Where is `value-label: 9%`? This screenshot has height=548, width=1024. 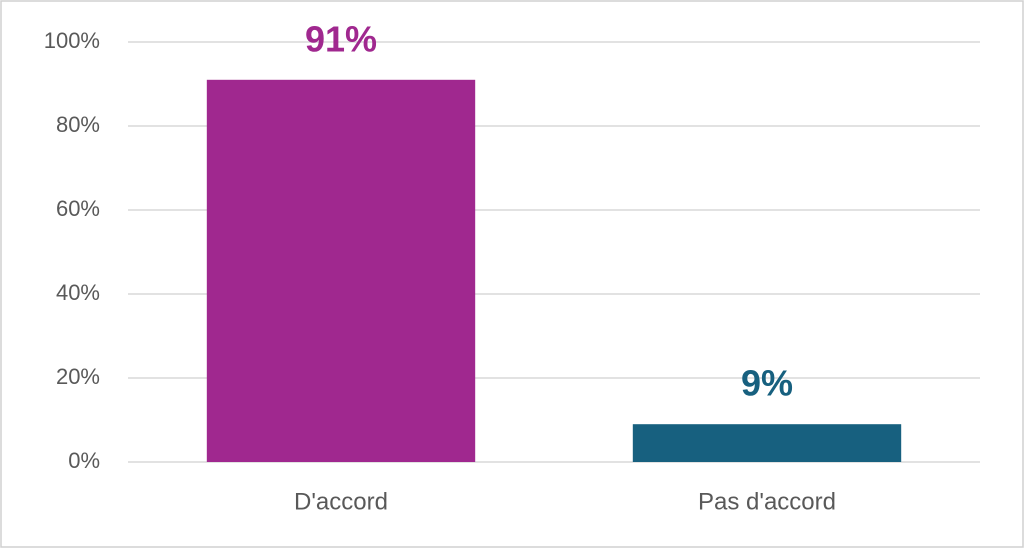 value-label: 9% is located at coordinates (767, 383).